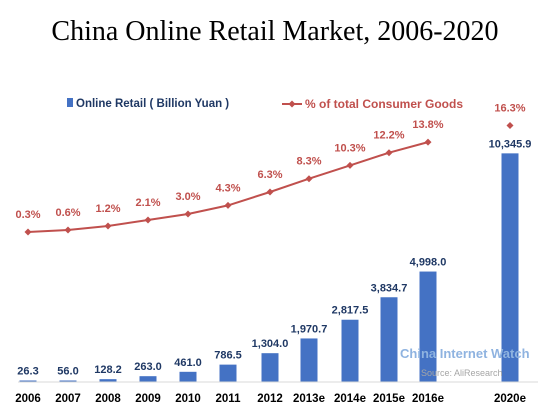 The image size is (550, 417). What do you see at coordinates (428, 263) in the screenshot?
I see `bar-value-label: 4,998.0` at bounding box center [428, 263].